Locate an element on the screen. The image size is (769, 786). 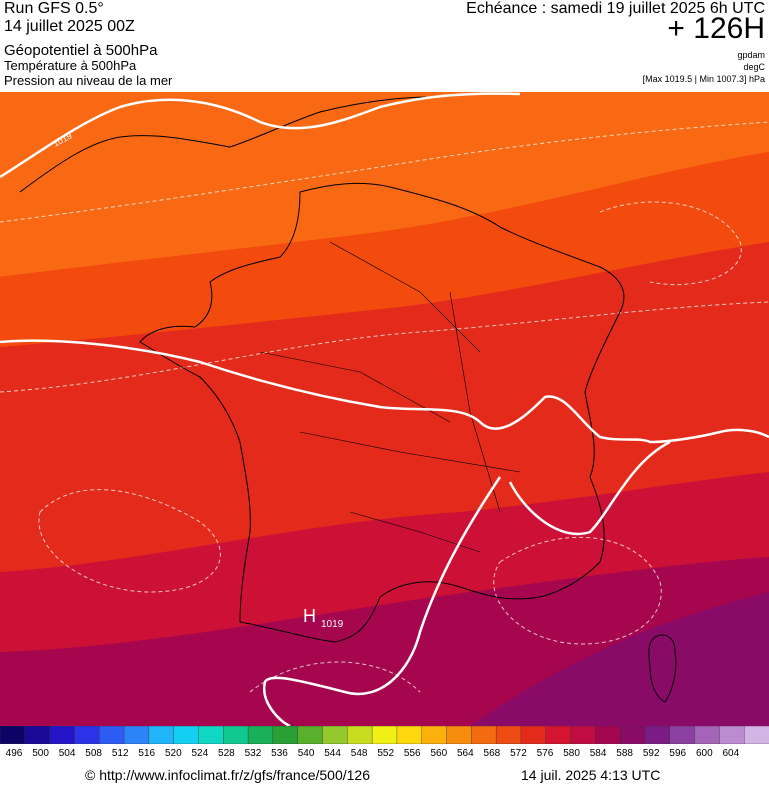
scale-label: 596 is located at coordinates (678, 753).